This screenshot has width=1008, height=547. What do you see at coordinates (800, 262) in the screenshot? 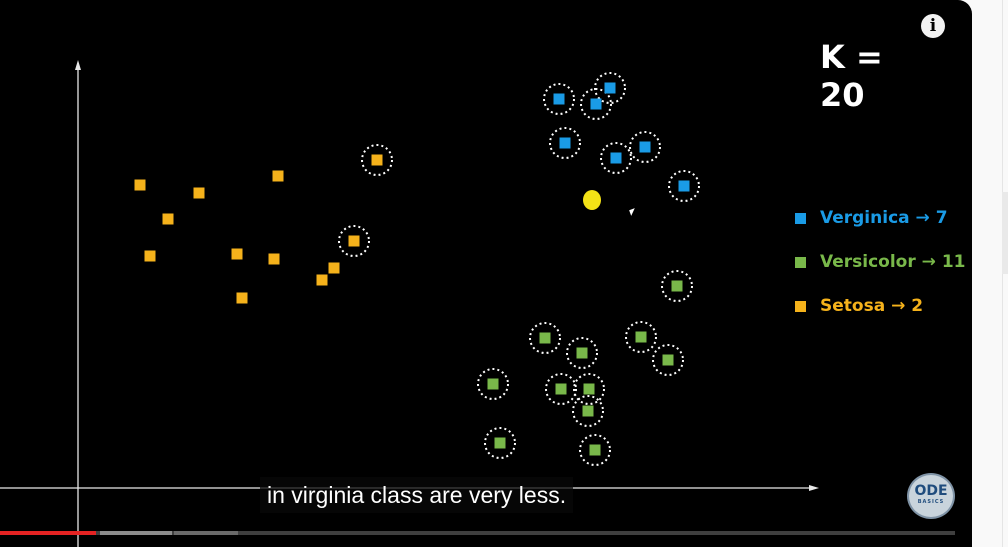
I see `legend-swatch-versicolor` at bounding box center [800, 262].